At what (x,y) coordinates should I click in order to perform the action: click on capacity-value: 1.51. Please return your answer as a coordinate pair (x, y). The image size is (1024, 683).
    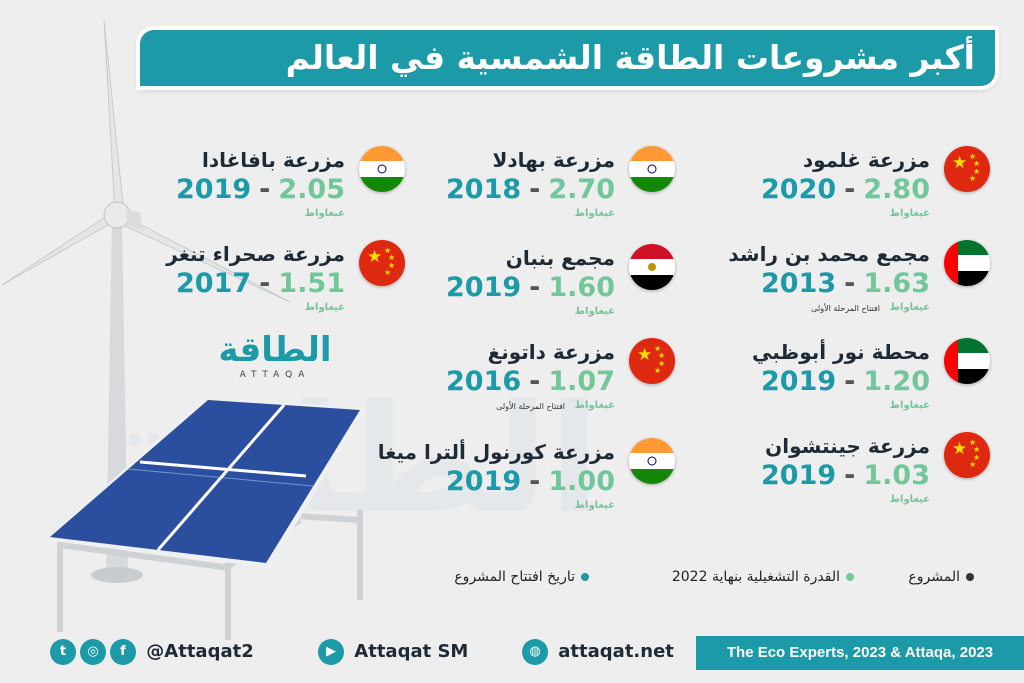
    Looking at the image, I should click on (311, 283).